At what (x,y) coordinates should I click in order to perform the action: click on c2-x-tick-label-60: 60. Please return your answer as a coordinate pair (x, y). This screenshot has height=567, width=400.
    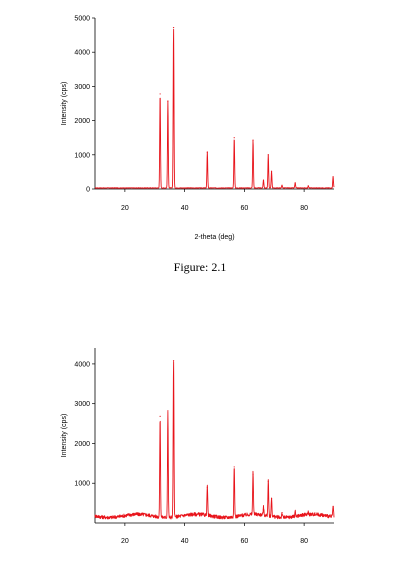
    Looking at the image, I should click on (244, 541).